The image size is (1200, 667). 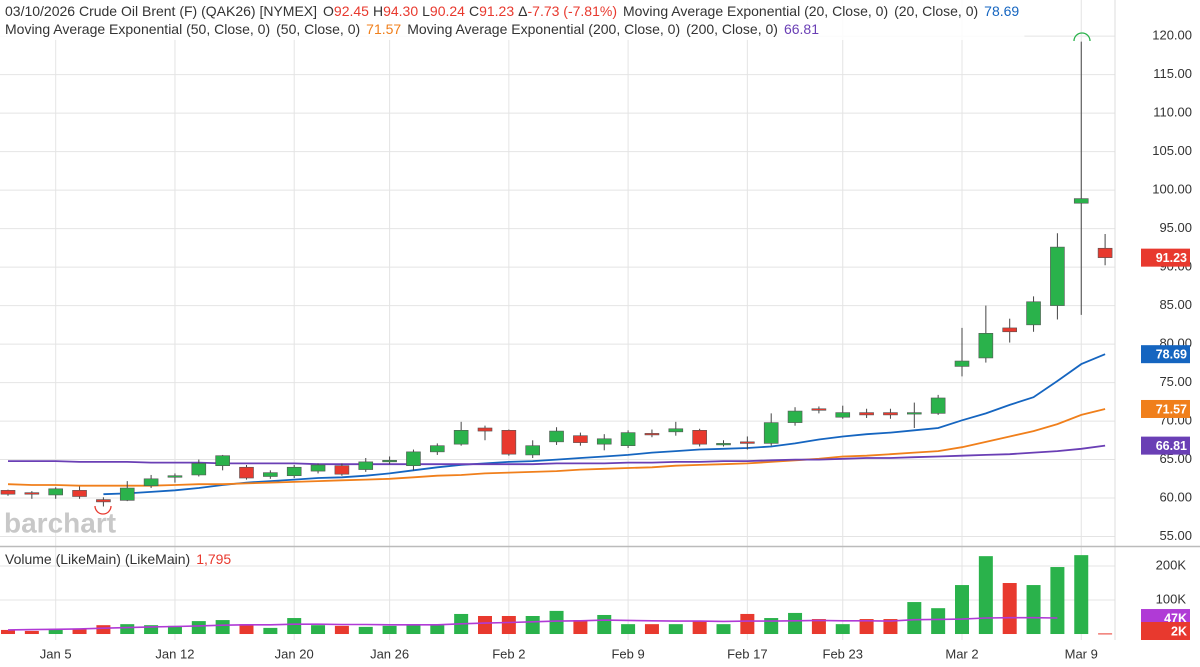 What do you see at coordinates (378, 11) in the screenshot?
I see `ohlc-key: H` at bounding box center [378, 11].